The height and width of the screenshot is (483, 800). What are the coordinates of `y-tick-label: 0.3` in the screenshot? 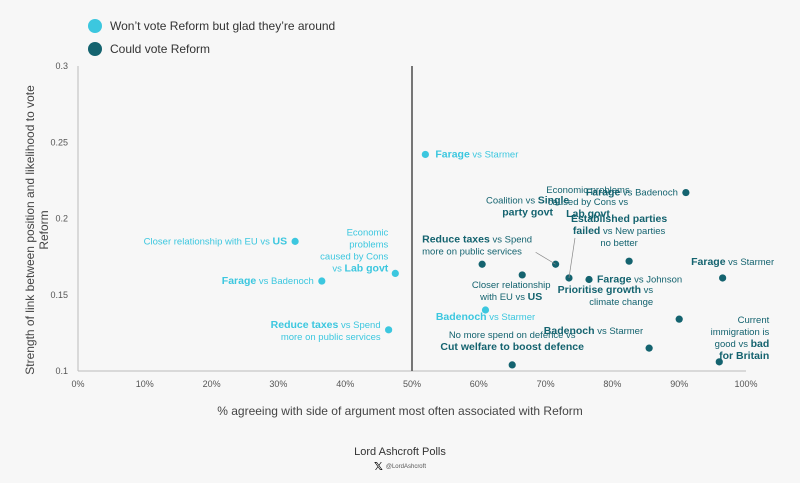 It's located at (61, 66).